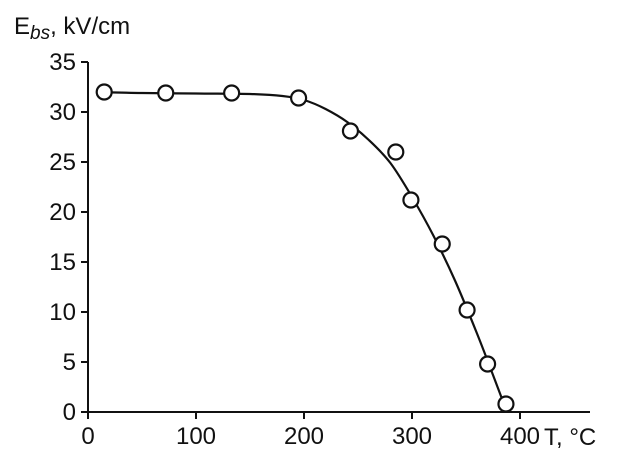 The width and height of the screenshot is (620, 452). I want to click on y-axis-title-unit: , kV/cm, so click(90, 26).